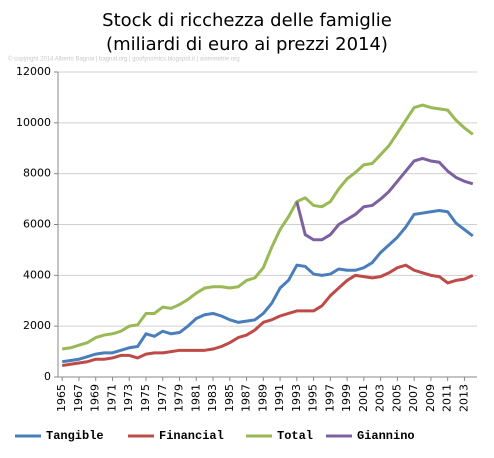 The height and width of the screenshot is (458, 494). What do you see at coordinates (246, 398) in the screenshot?
I see `x-tick-label: 1987` at bounding box center [246, 398].